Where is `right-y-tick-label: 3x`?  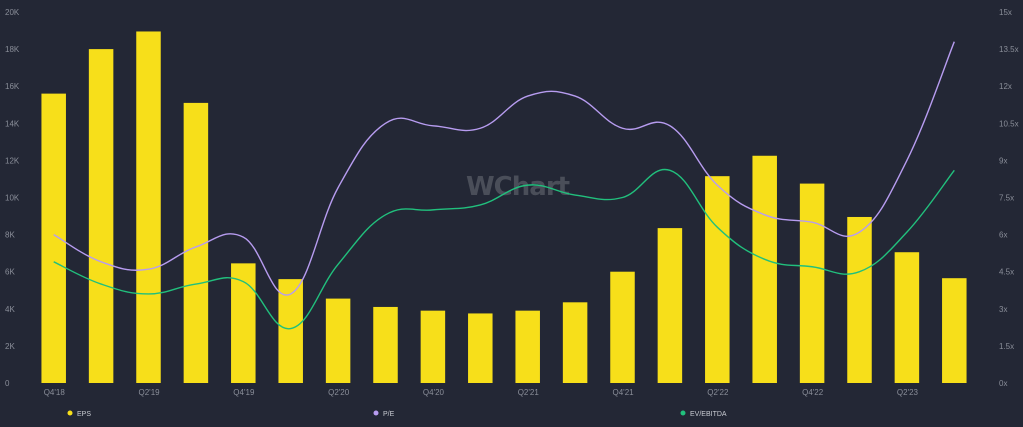
right-y-tick-label: 3x is located at coordinates (1003, 309).